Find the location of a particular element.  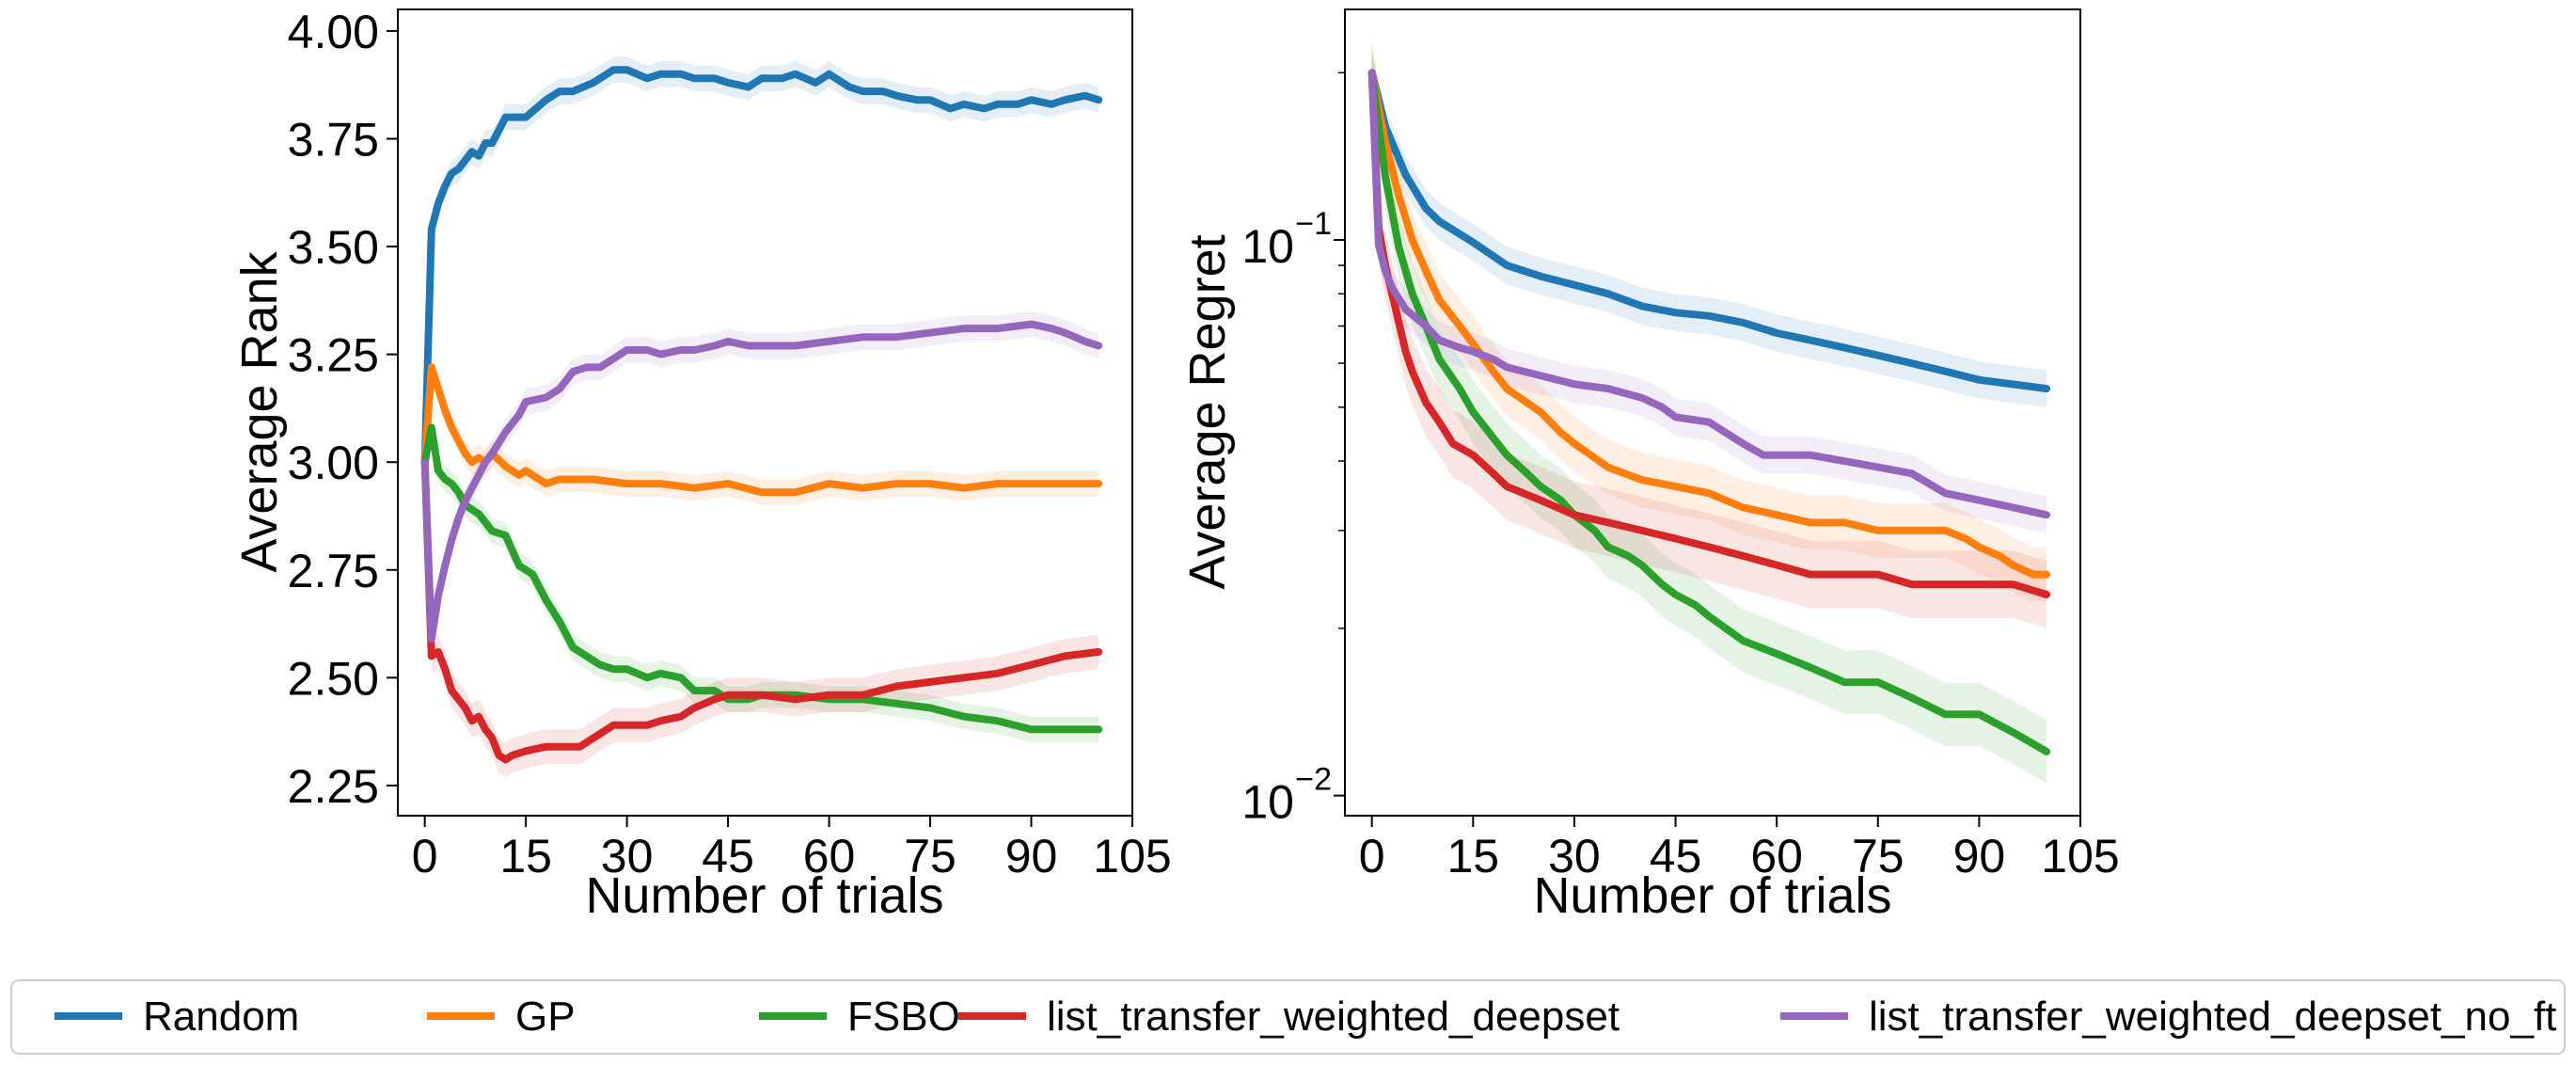

rank-band-list-transfer-weighted-deepset is located at coordinates (761, 610).